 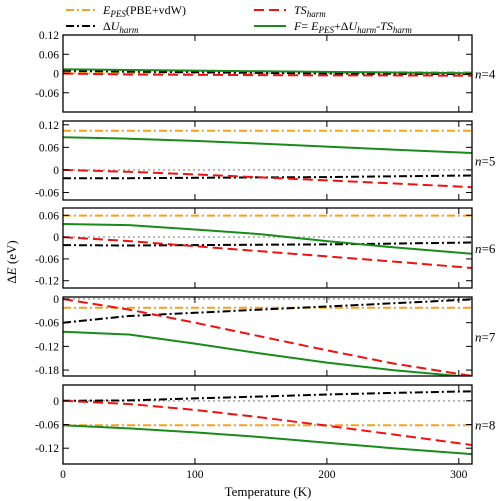 I want to click on legend-tsharm-main: TS, so click(x=300, y=10).